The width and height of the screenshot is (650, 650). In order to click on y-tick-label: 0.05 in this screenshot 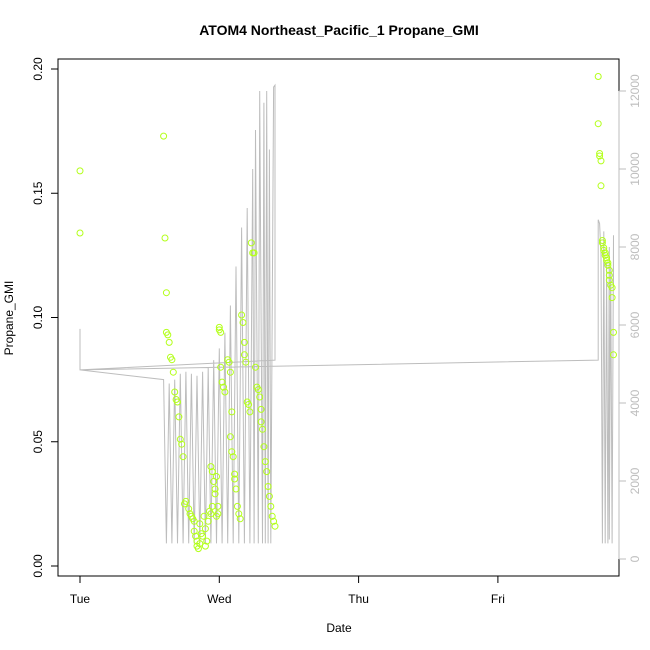, I will do `click(38, 442)`.